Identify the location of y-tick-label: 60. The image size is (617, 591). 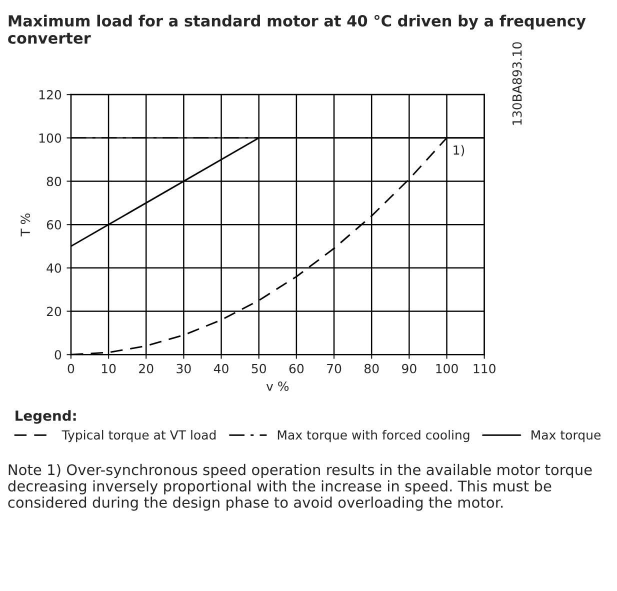
(54, 225).